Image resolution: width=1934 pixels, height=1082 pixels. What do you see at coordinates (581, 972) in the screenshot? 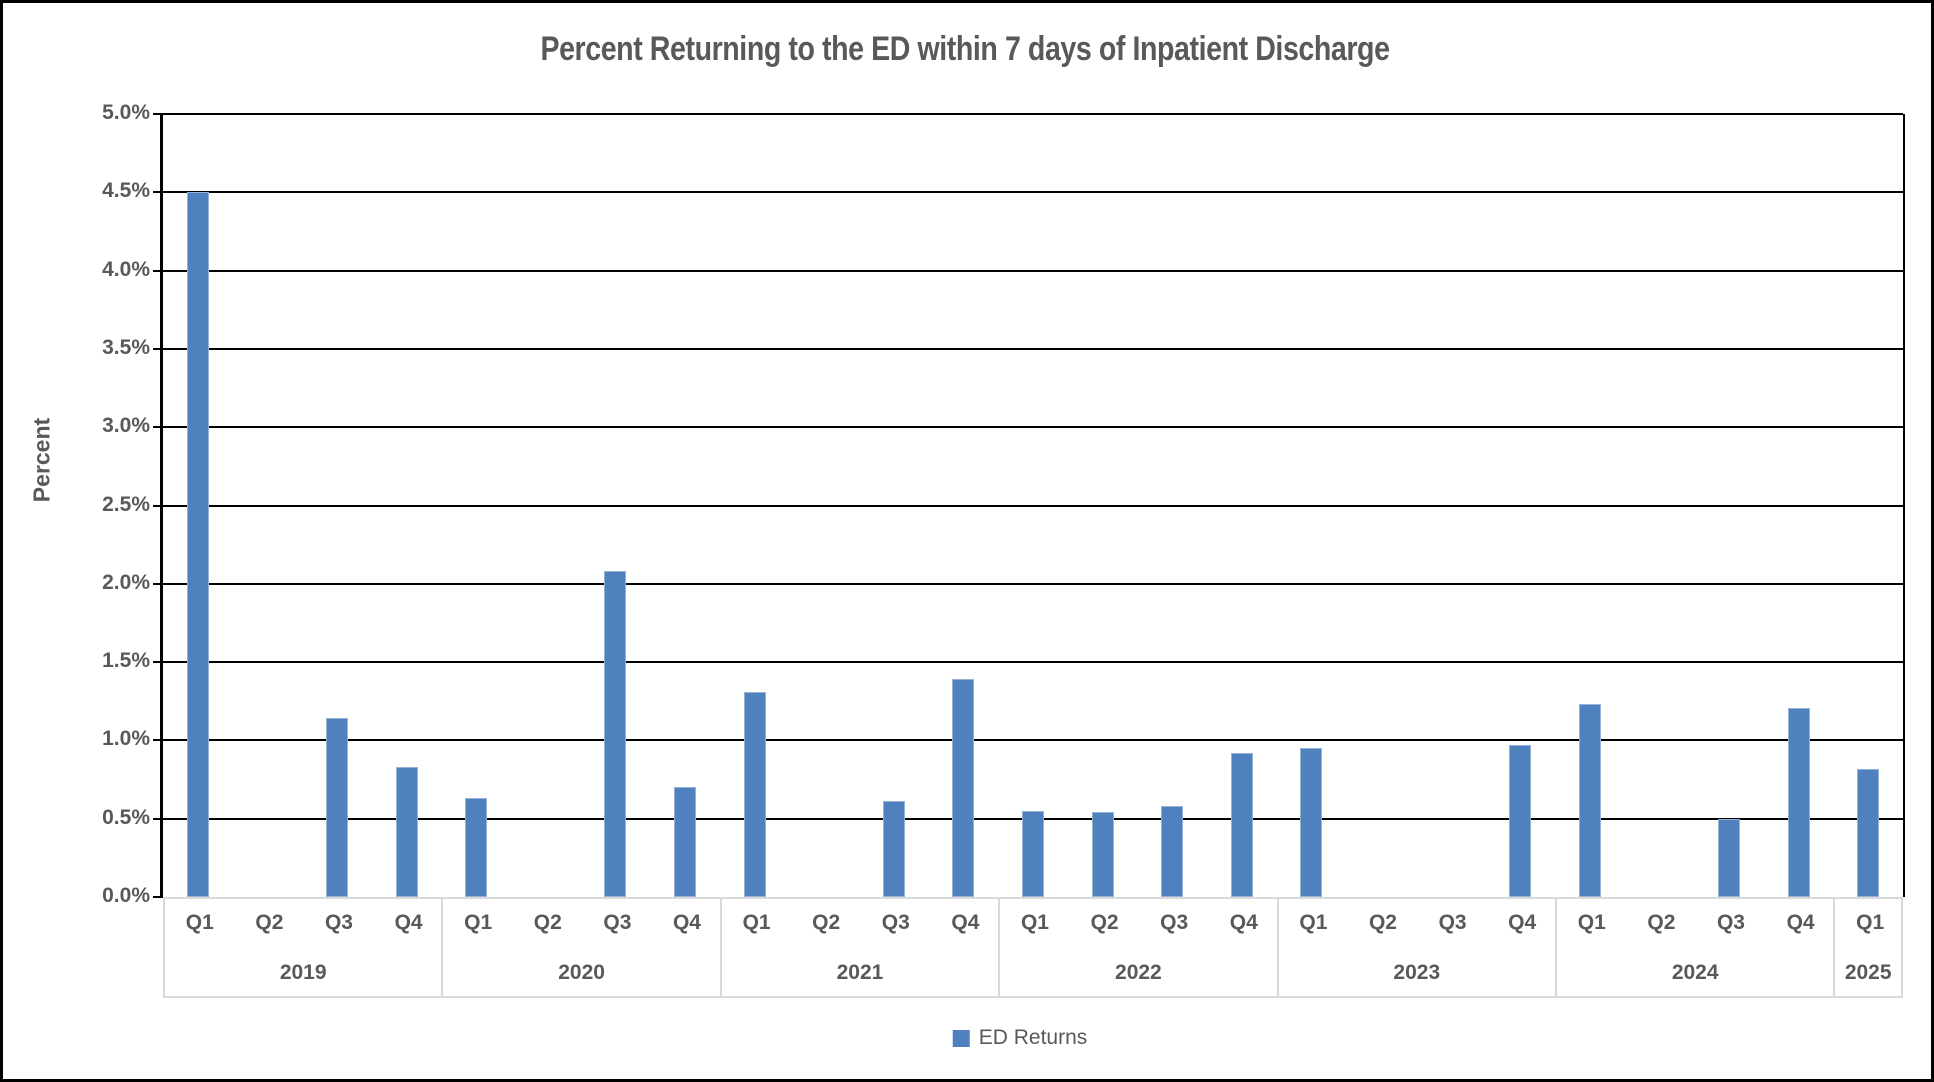
I see `x-tick-label-year: 2020` at bounding box center [581, 972].